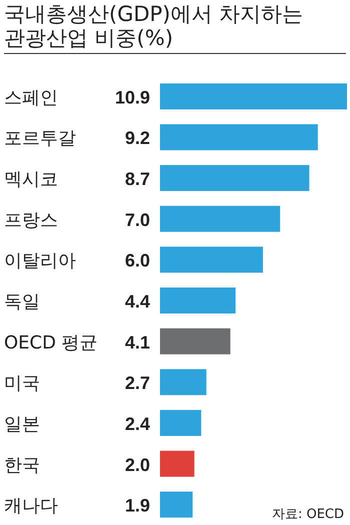  What do you see at coordinates (137, 302) in the screenshot?
I see `data-label: 4.4` at bounding box center [137, 302].